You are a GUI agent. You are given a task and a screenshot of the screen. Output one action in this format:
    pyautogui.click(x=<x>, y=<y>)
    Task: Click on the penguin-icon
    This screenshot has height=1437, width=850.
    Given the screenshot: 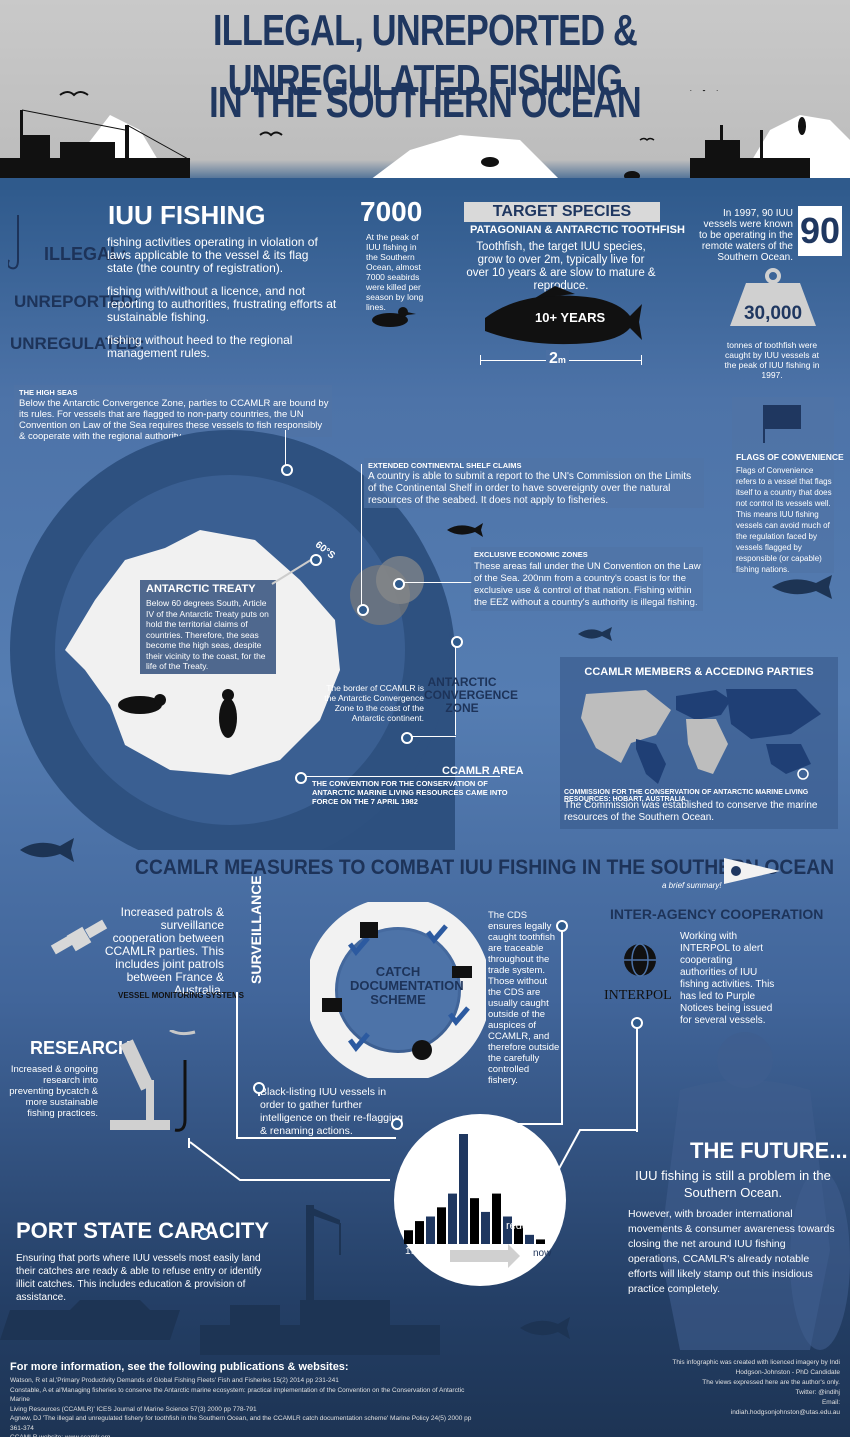 What is the action you would take?
    pyautogui.click(x=802, y=126)
    